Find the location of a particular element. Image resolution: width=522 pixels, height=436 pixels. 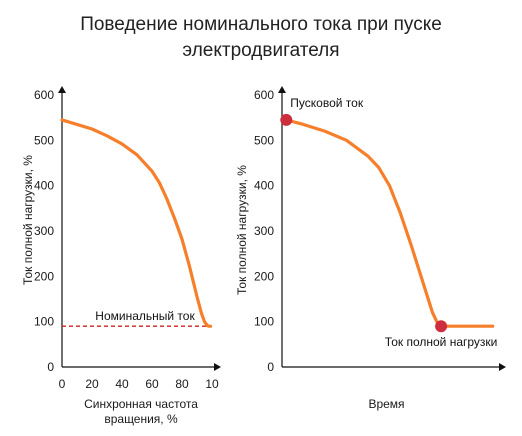

chart-2-y-axis-label: Ток полной нагрузки, % is located at coordinates (242, 230).